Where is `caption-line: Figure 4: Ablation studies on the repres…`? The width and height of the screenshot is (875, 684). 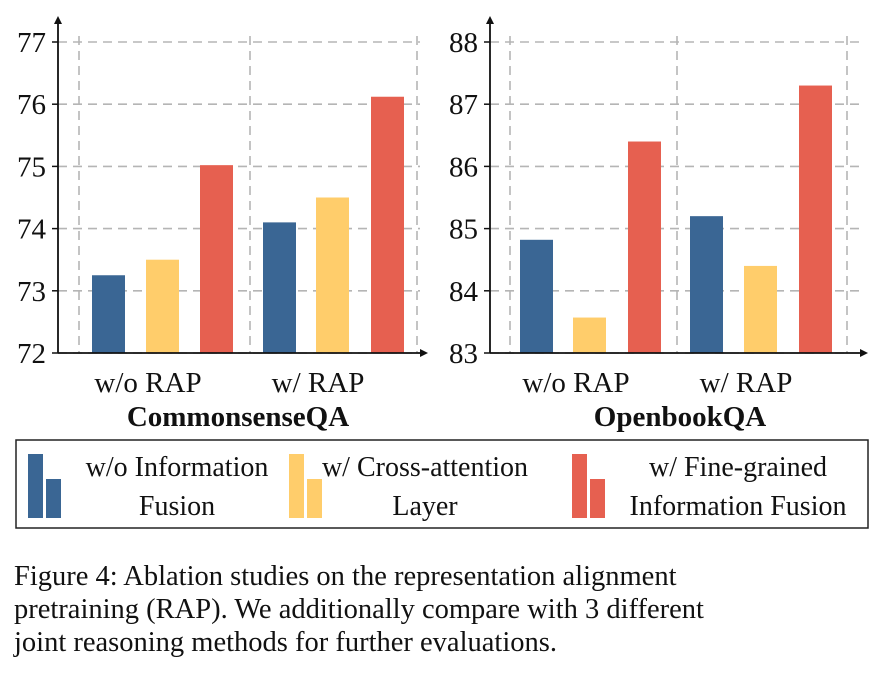 caption-line: Figure 4: Ablation studies on the repres… is located at coordinates (345, 576).